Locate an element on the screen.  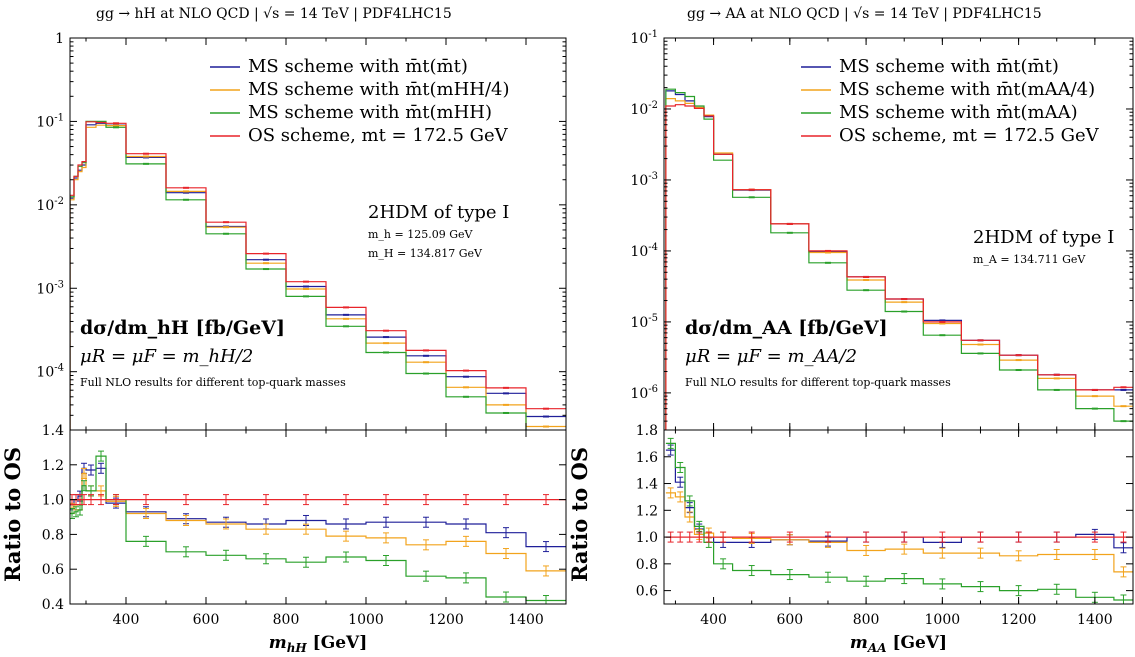
distribution-label: dσ/dm_hH [fb/GeV] is located at coordinates (182, 328).